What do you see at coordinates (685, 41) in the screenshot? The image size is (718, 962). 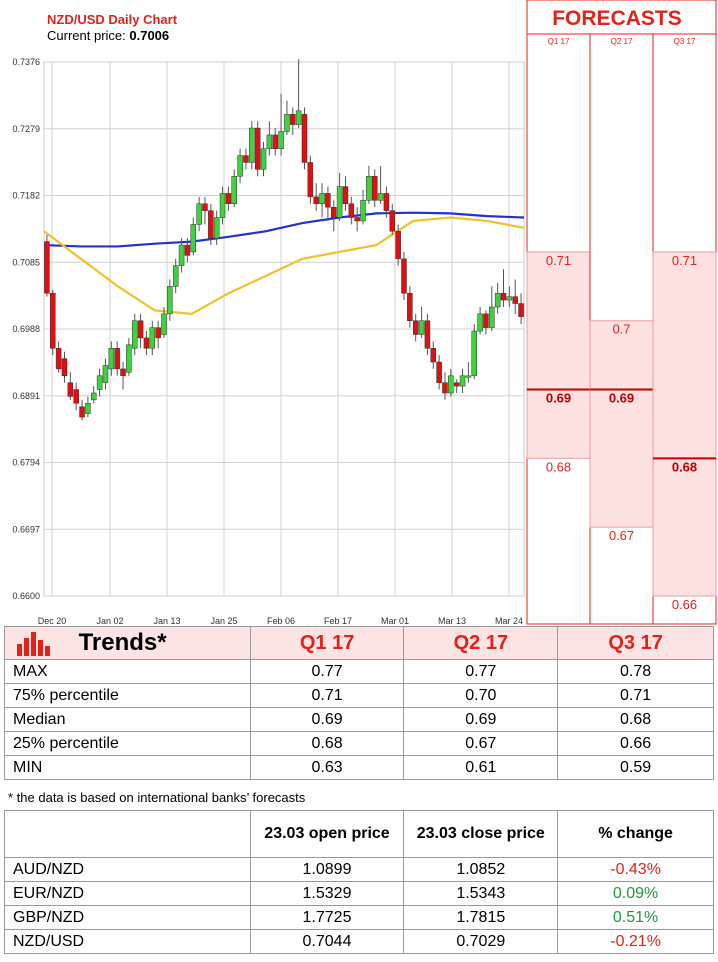 I see `forecast-col-header: Q3 17` at bounding box center [685, 41].